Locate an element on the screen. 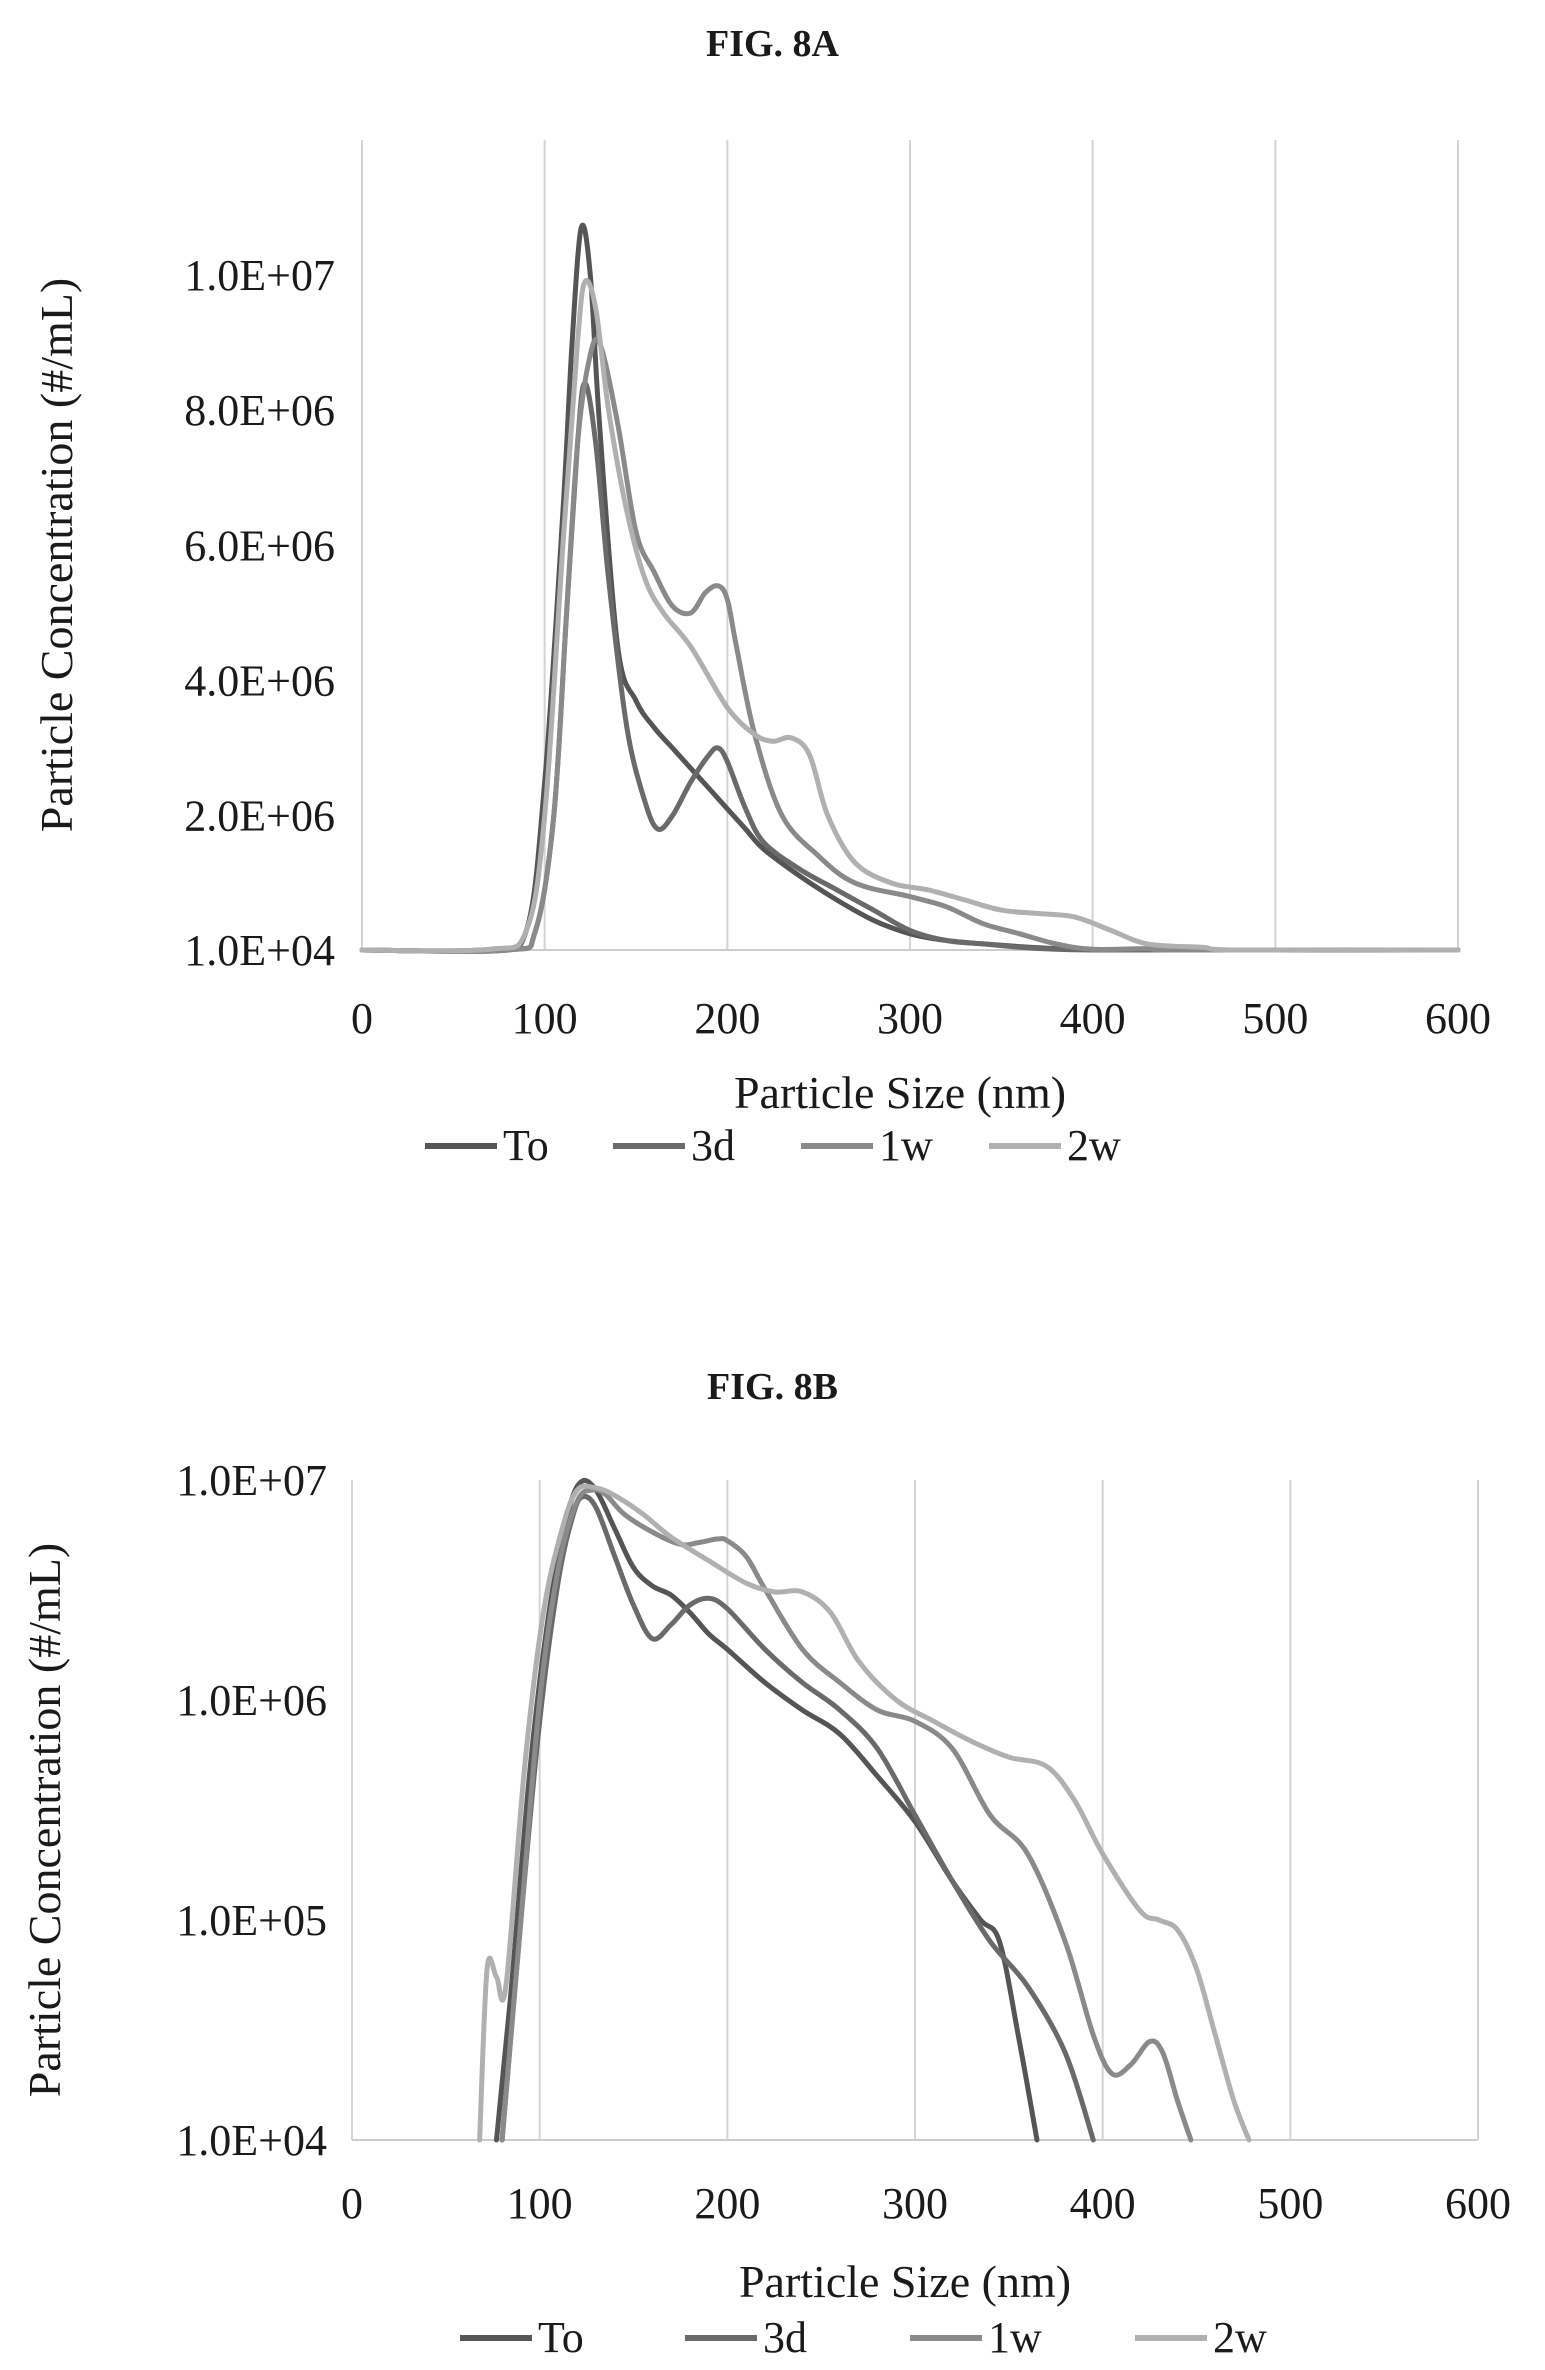 This screenshot has height=2370, width=1545. series-line-to is located at coordinates (767, 1810).